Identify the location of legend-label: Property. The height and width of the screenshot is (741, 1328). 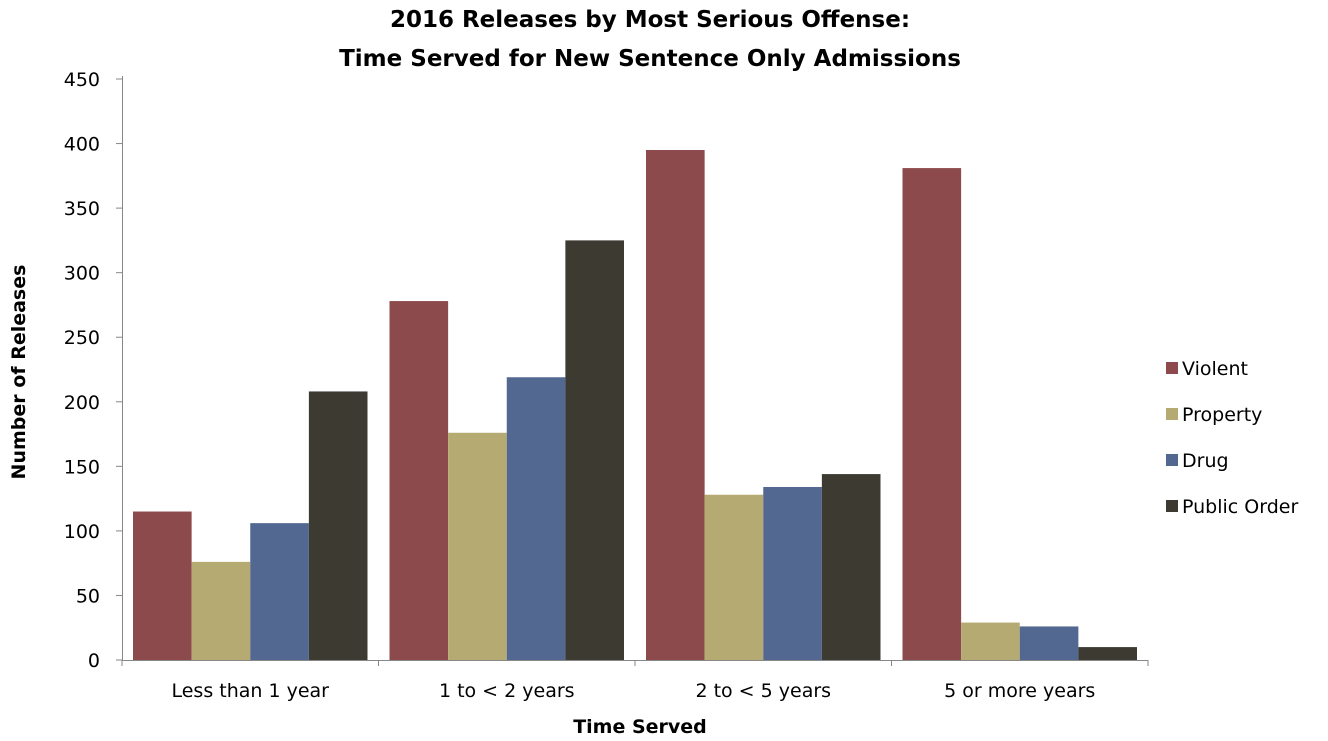
(1222, 415).